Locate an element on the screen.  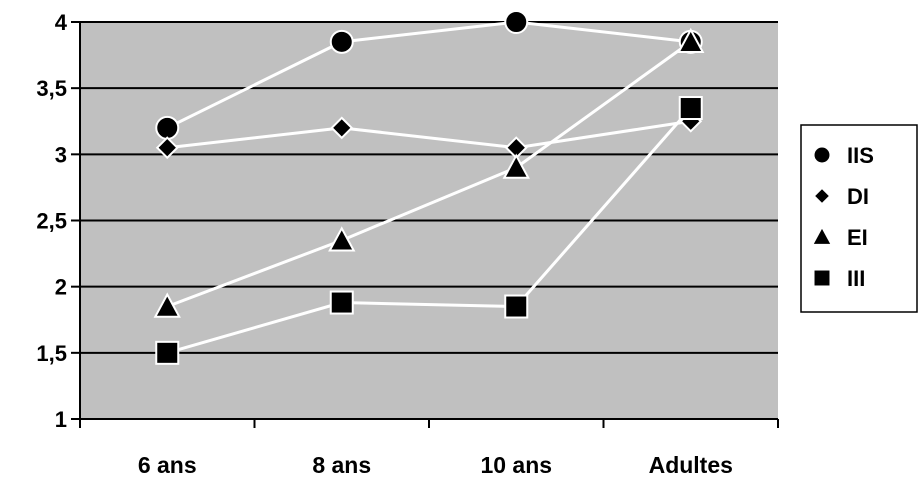
y-tick-label: 1 is located at coordinates (61, 419).